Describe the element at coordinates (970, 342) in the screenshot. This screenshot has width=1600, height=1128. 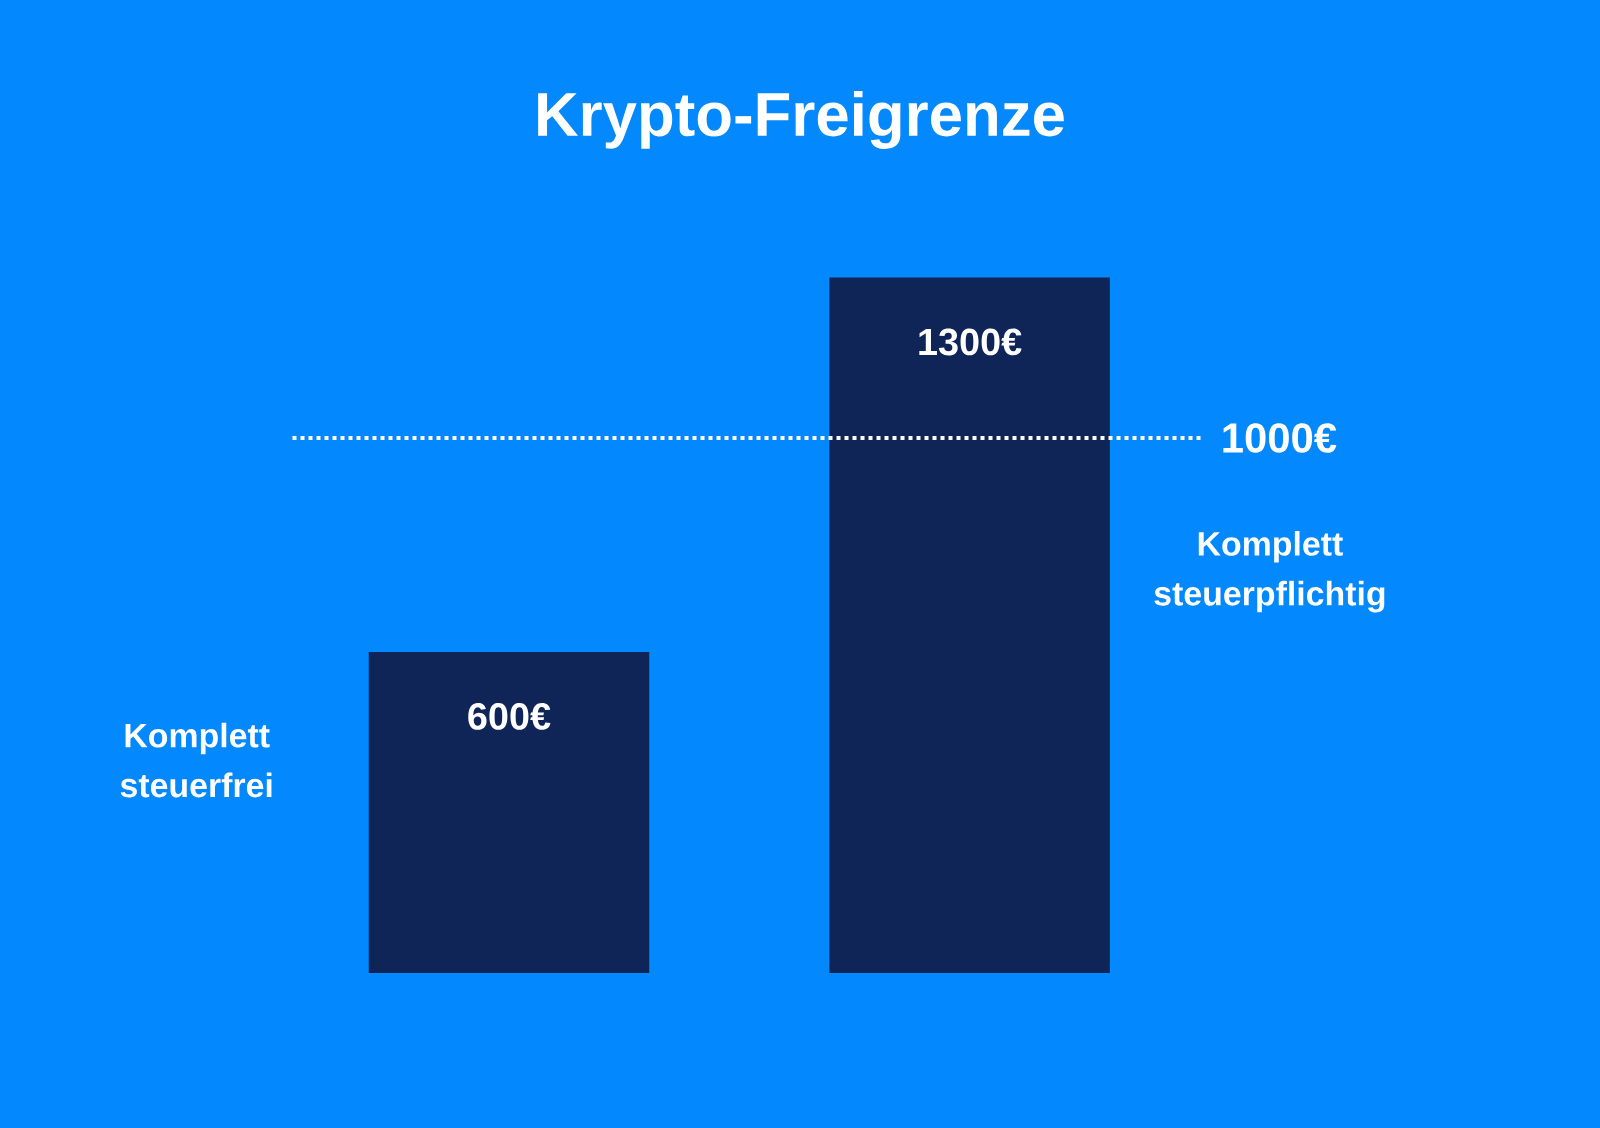
I see `data-label: 1300€` at that location.